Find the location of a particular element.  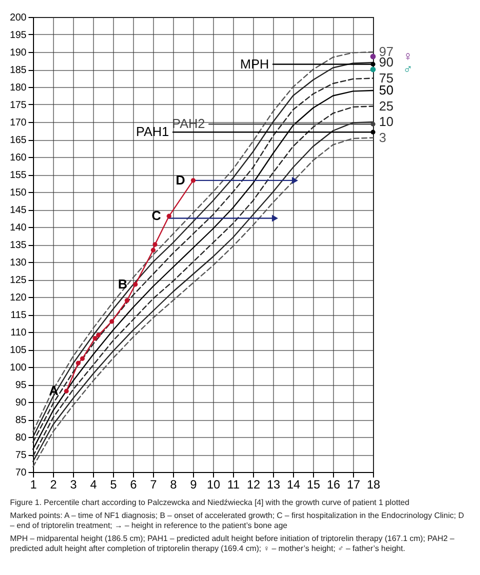

annotation: D is located at coordinates (181, 180).